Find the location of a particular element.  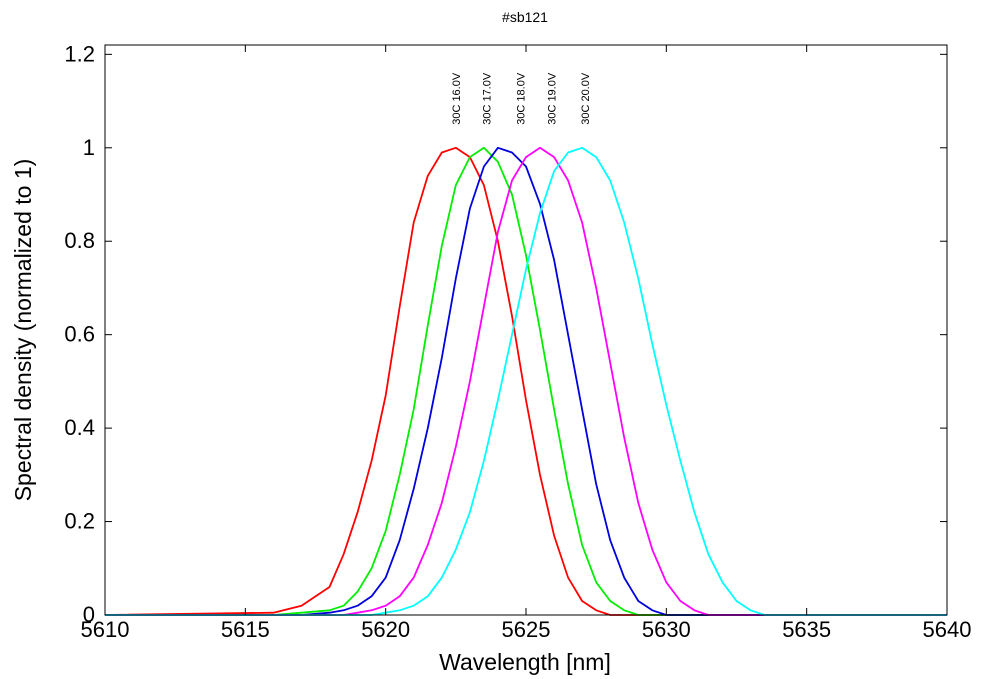

series-label-5: 30C 20.0V is located at coordinates (586, 98).